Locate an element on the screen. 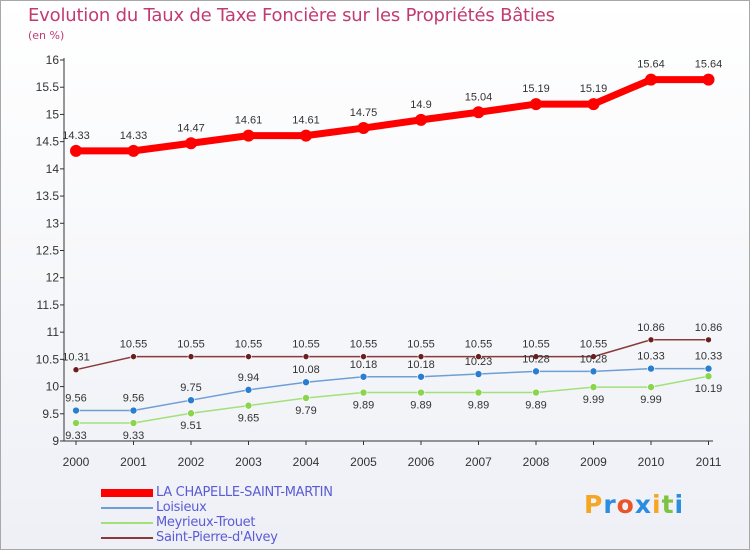  data-label: 10.33 is located at coordinates (651, 357).